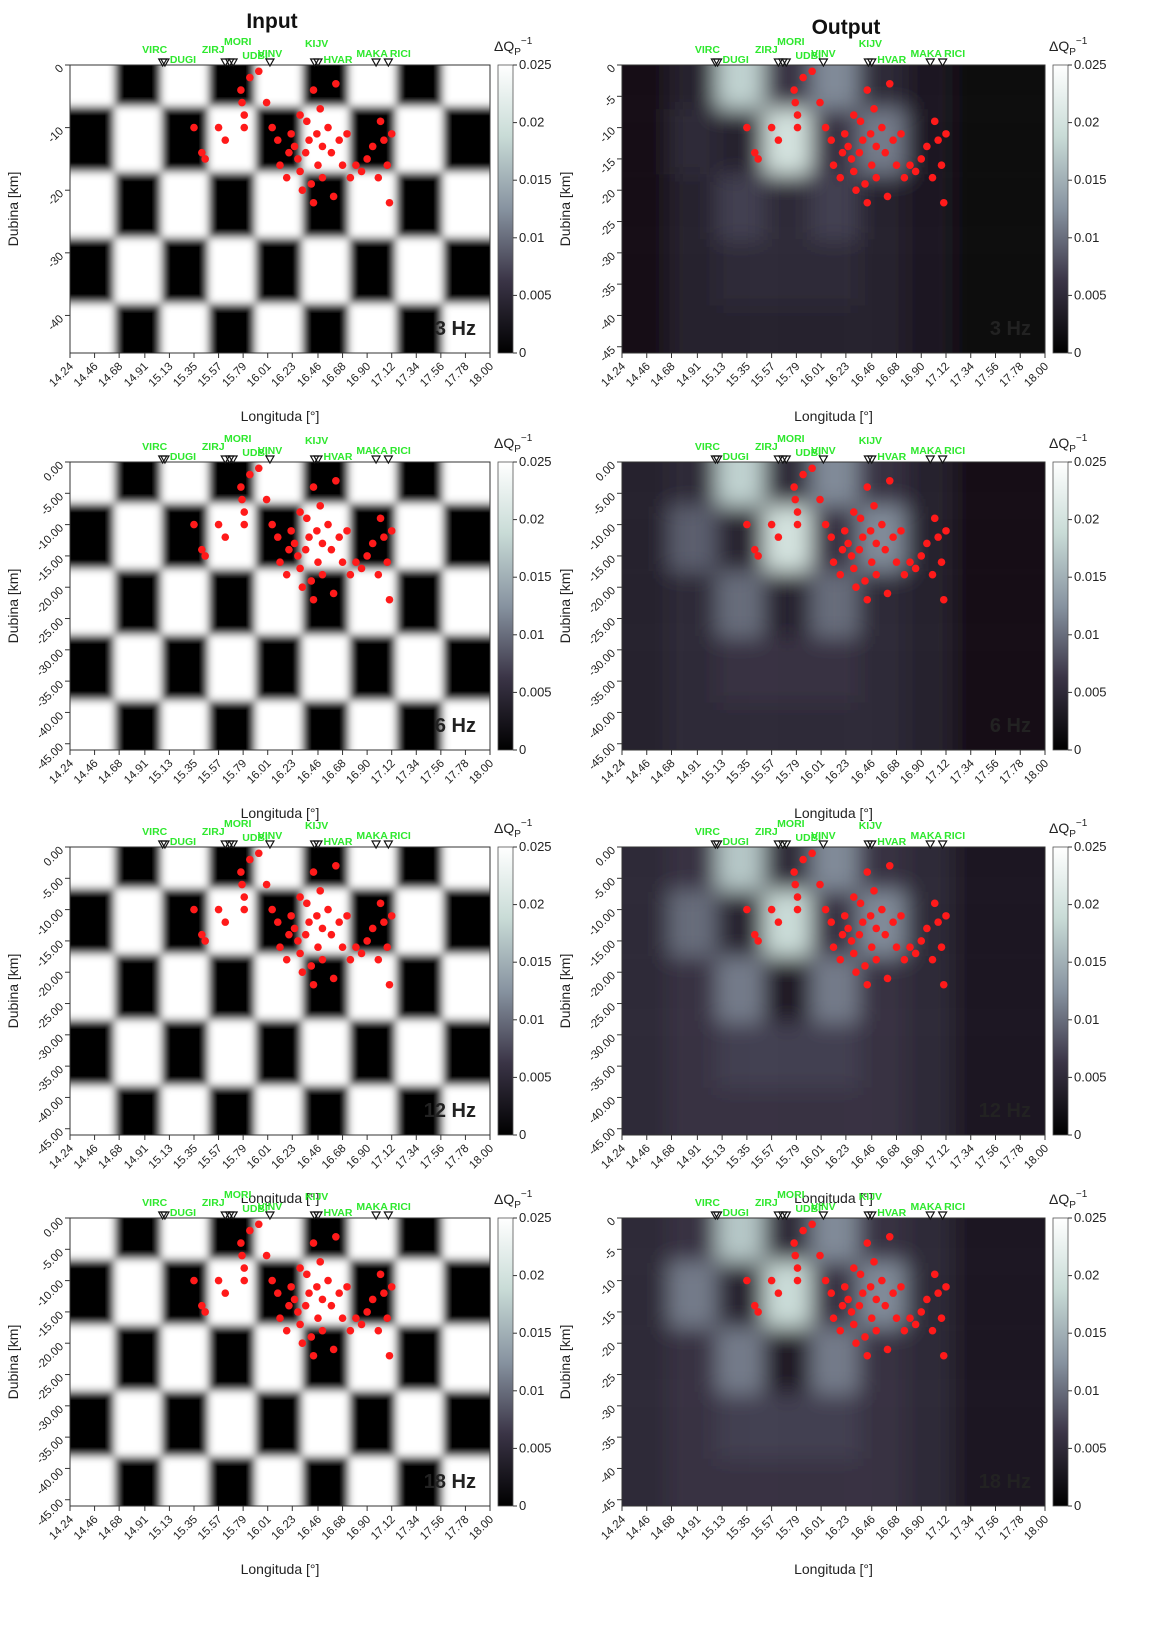 This screenshot has height=1640, width=1172. Describe the element at coordinates (1012, 375) in the screenshot. I see `x-tick-label: 17.78` at that location.